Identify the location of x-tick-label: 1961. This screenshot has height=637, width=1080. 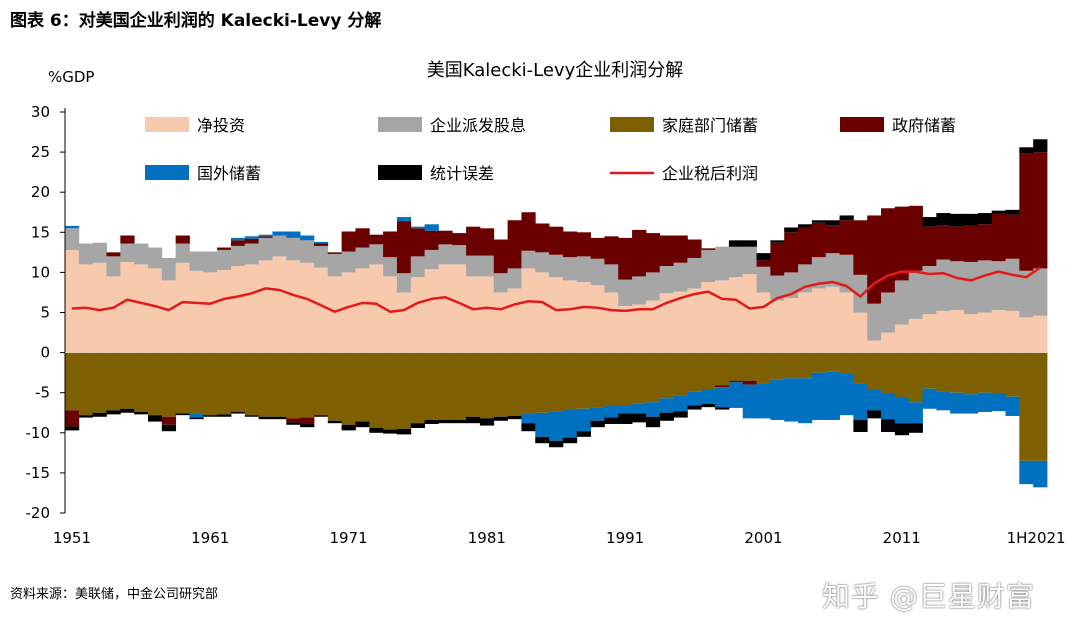
(210, 538).